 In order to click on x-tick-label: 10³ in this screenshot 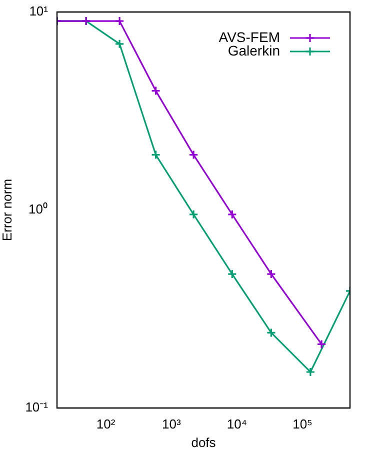, I will do `click(172, 424)`.